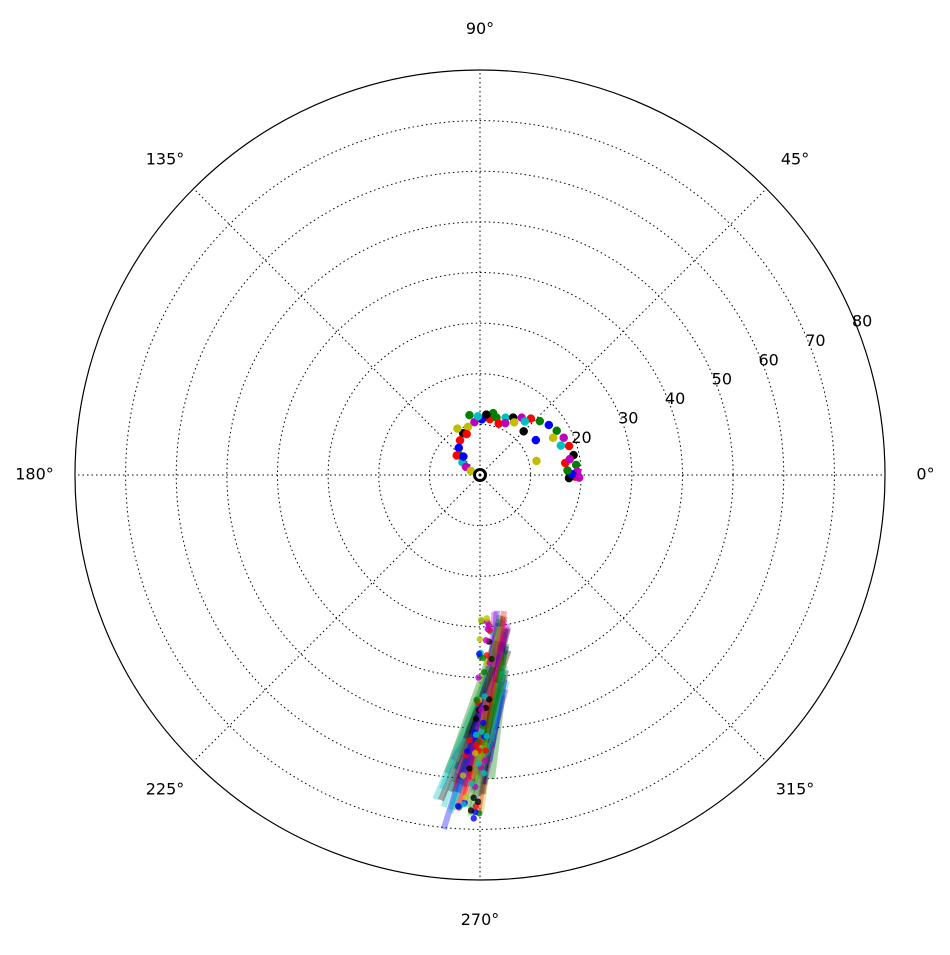  Describe the element at coordinates (925, 474) in the screenshot. I see `angle-tick-label-0: 0°` at that location.